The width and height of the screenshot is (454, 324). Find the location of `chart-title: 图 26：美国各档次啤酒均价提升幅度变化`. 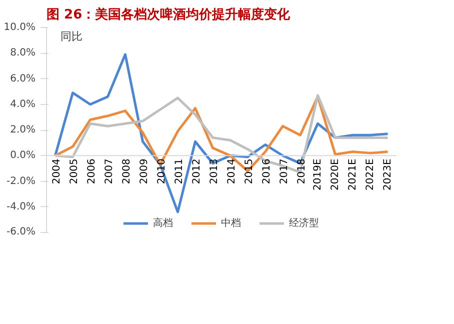

chart-title: 图 26：美国各档次啤酒均价提升幅度变化 is located at coordinates (169, 14).